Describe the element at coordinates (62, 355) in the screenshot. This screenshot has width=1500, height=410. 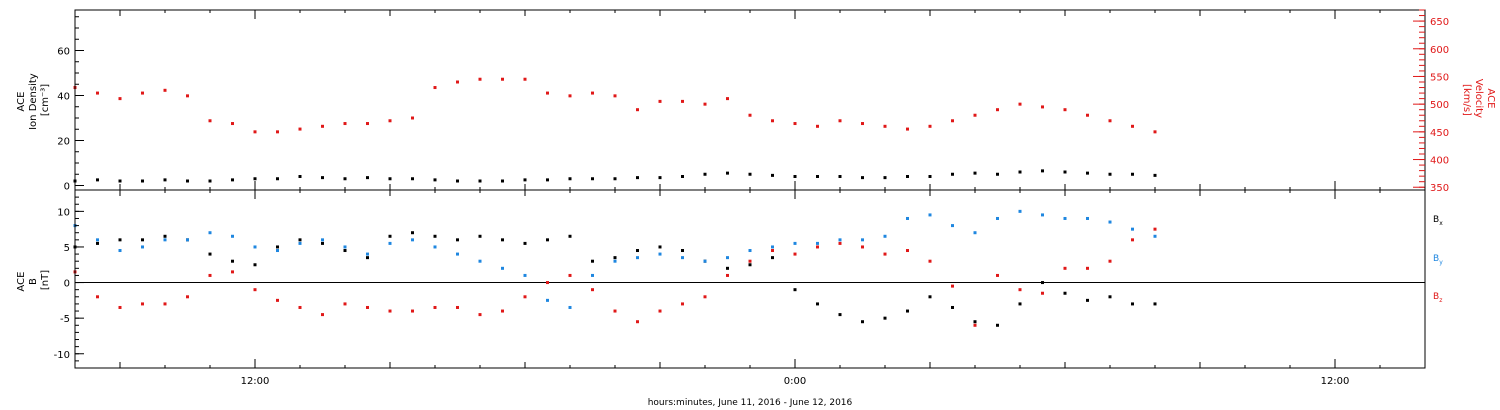
I see `field-tick-label: -10` at that location.